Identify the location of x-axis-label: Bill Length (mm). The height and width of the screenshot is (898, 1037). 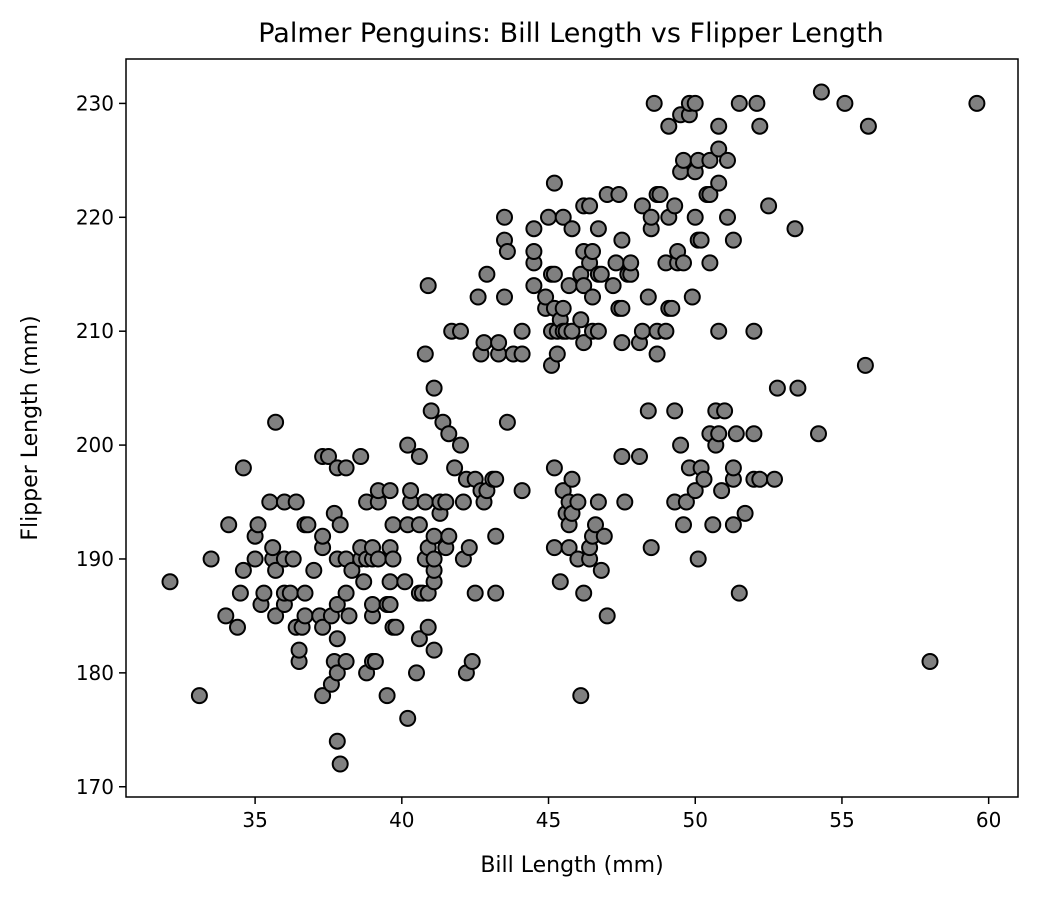
(571, 865).